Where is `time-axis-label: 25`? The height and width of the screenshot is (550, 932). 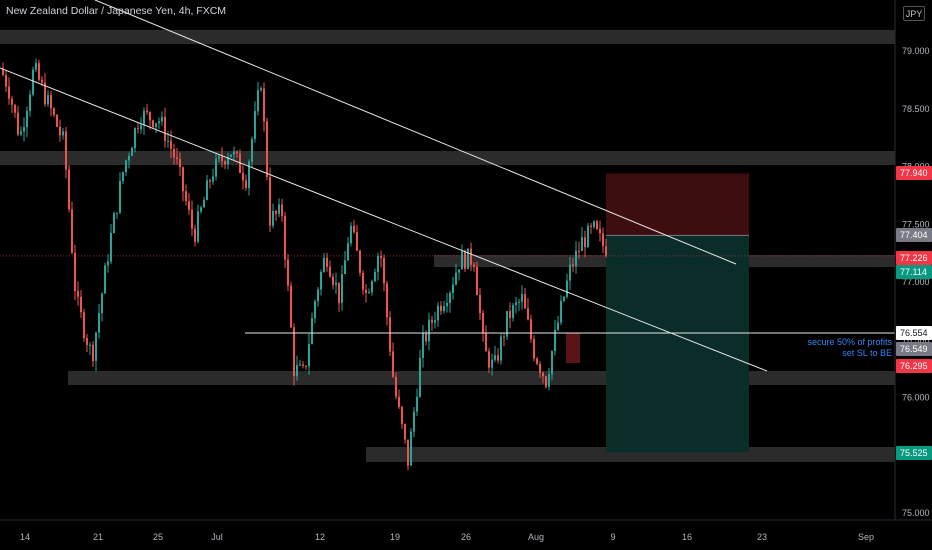
time-axis-label: 25 is located at coordinates (158, 537).